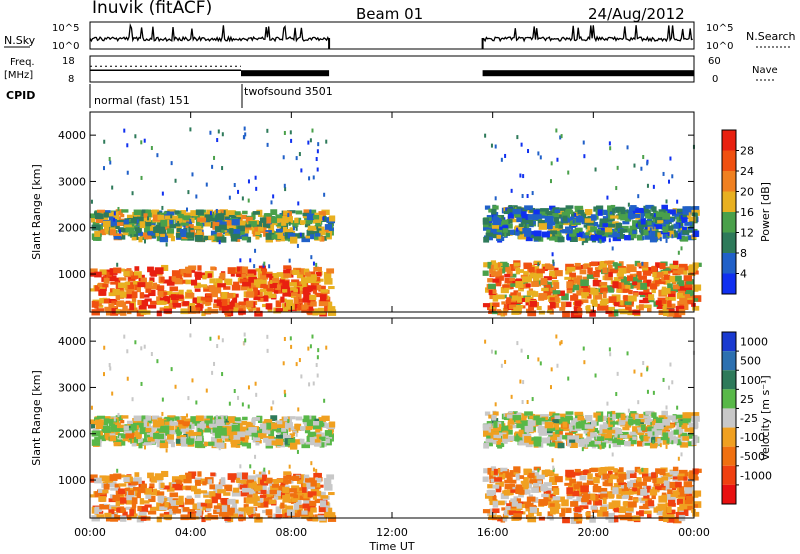  I want to click on y-tick-label: 4000, so click(72, 135).